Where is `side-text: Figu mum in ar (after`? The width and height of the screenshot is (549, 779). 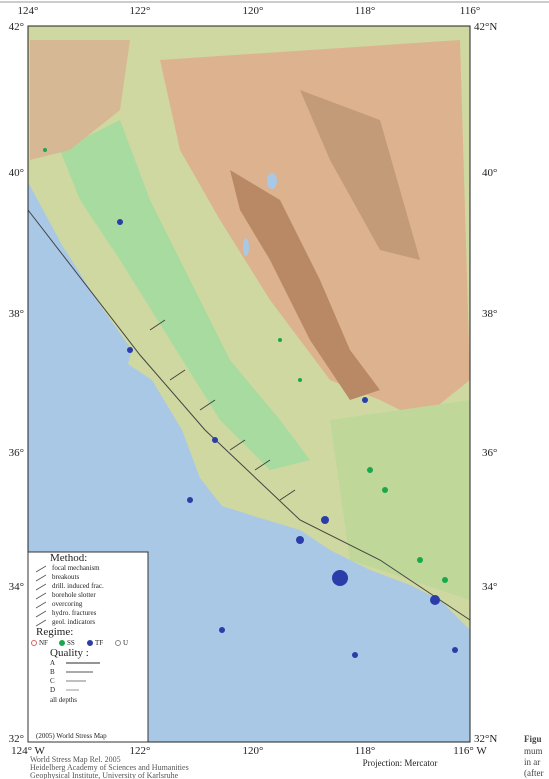
side-text: Figu mum in ar (after is located at coordinates (533, 756).